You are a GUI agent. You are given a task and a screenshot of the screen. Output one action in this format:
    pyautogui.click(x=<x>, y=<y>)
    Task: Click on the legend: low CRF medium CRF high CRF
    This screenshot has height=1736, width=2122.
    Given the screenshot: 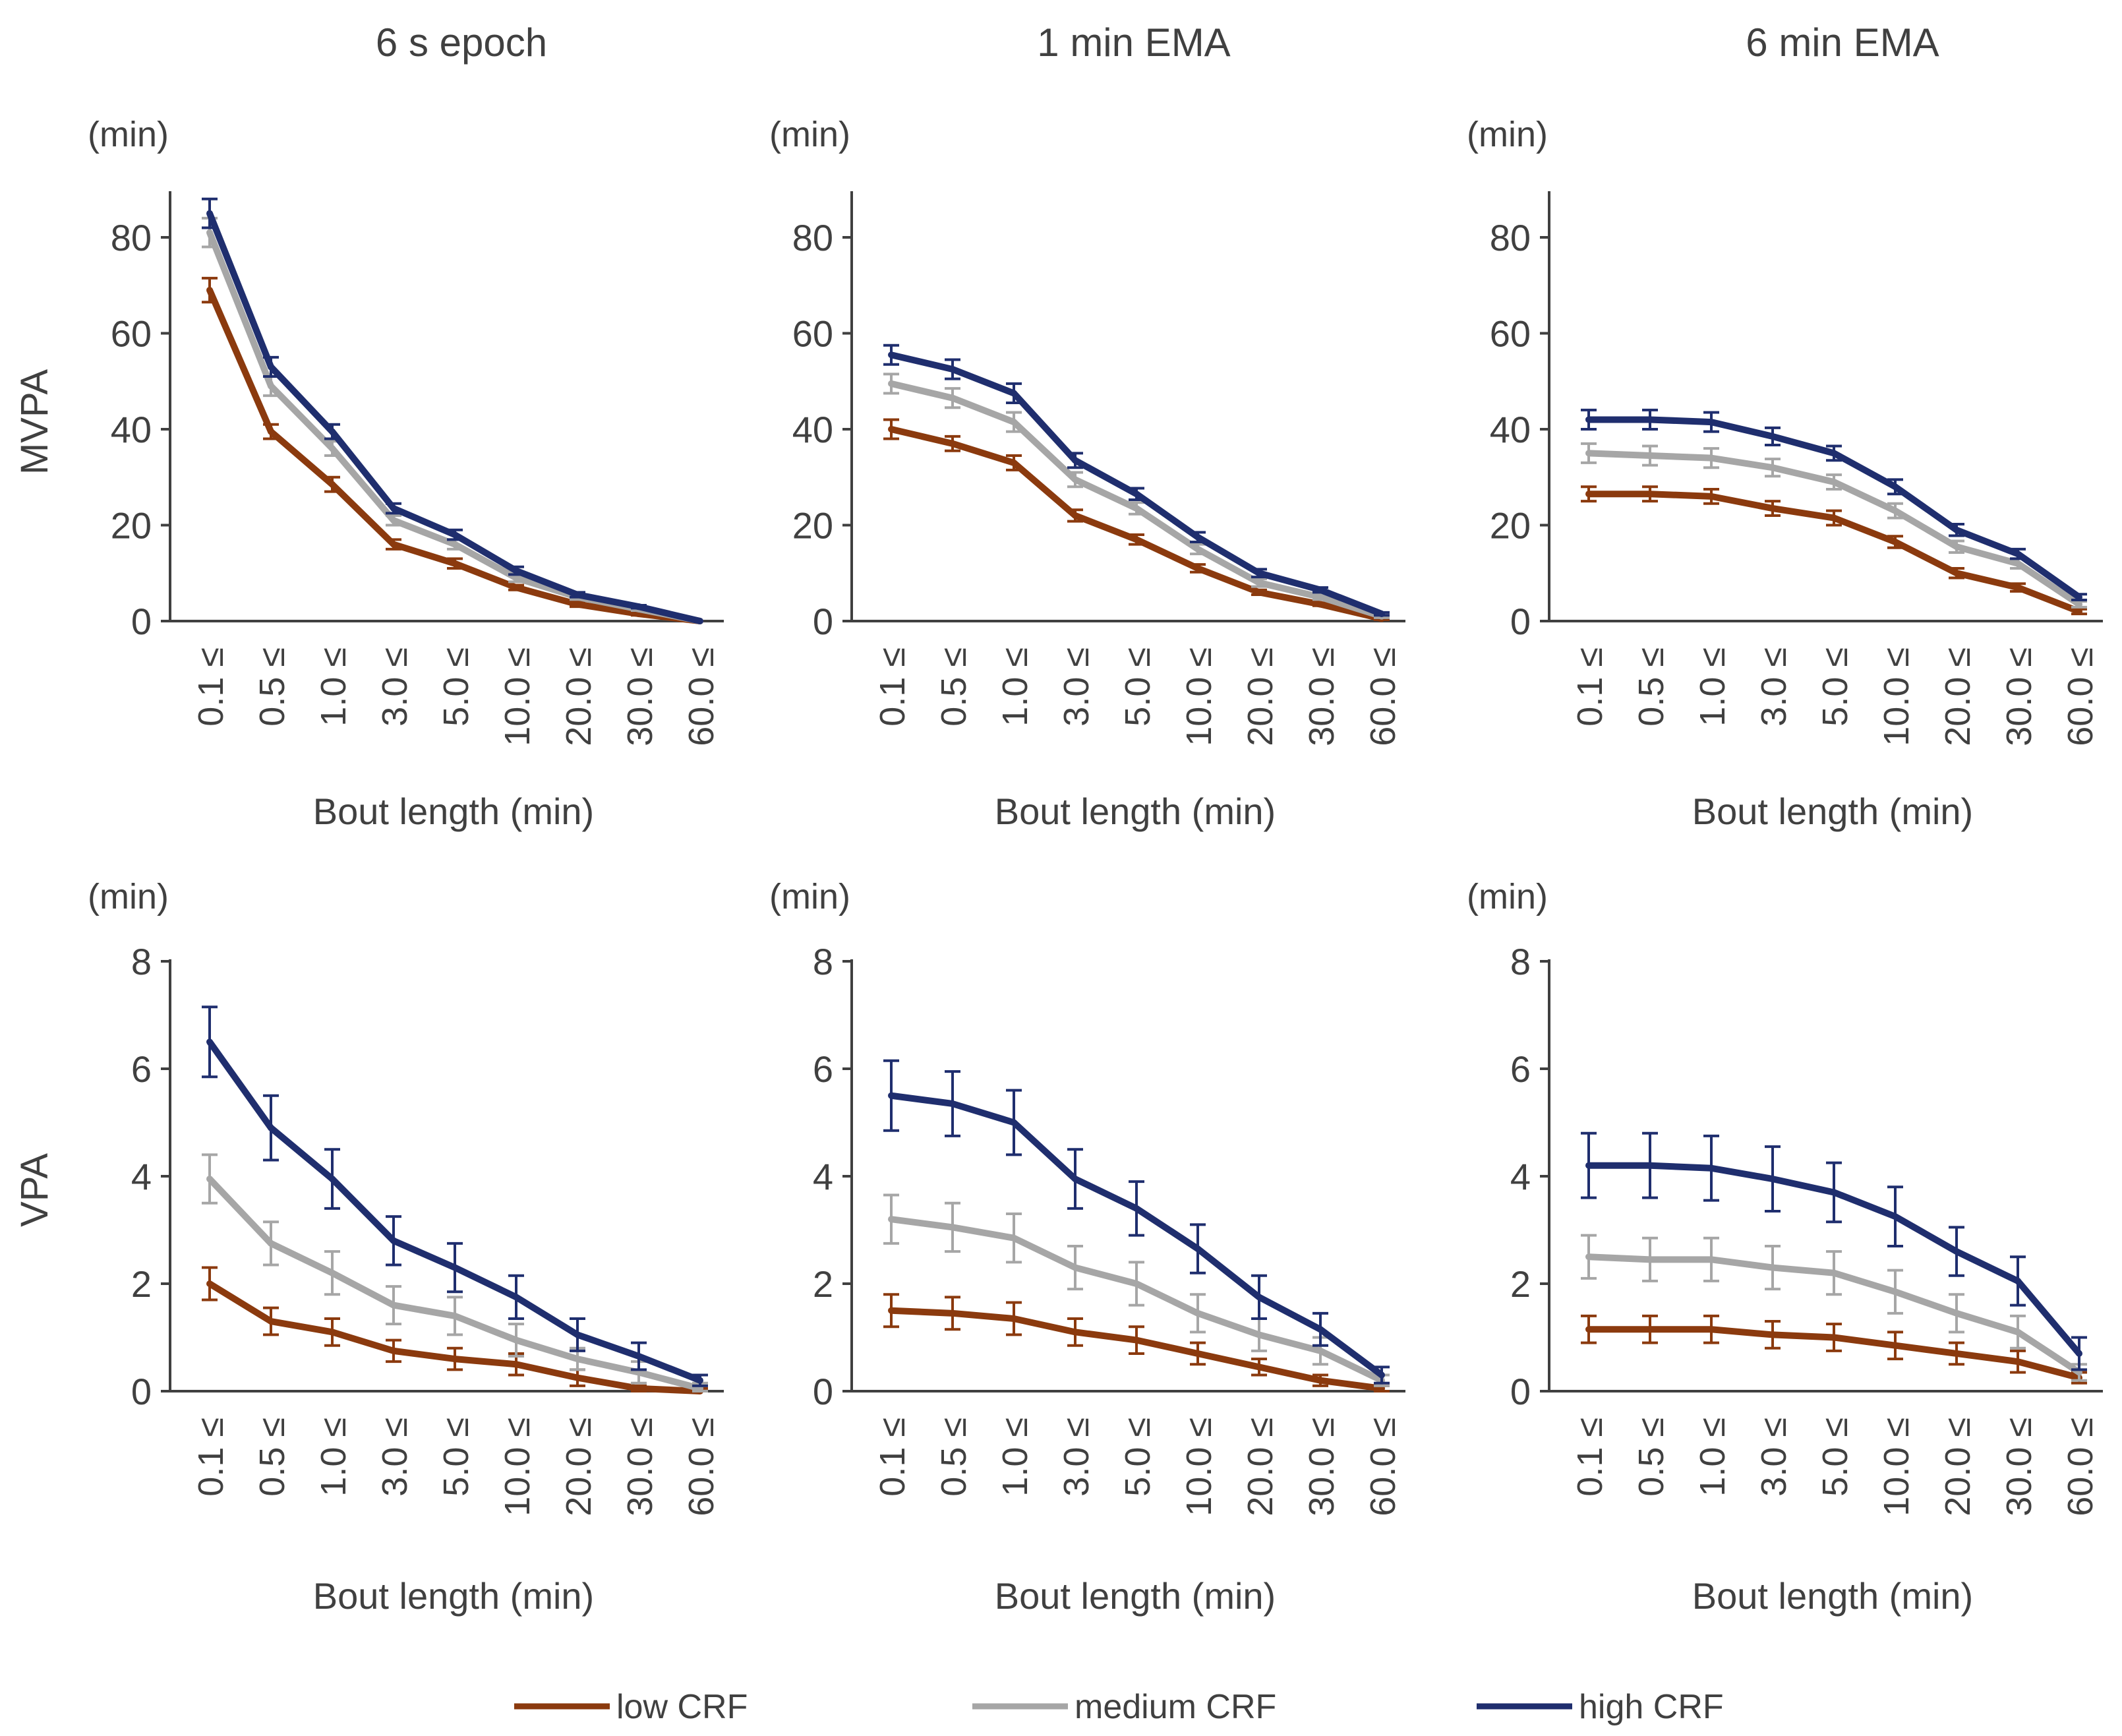 What is the action you would take?
    pyautogui.click(x=1119, y=1707)
    